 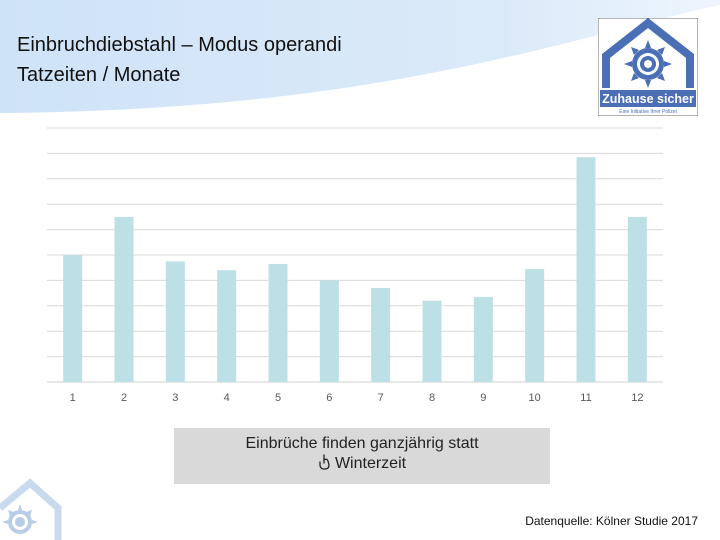 What do you see at coordinates (73, 398) in the screenshot?
I see `x-tick-label: 1` at bounding box center [73, 398].